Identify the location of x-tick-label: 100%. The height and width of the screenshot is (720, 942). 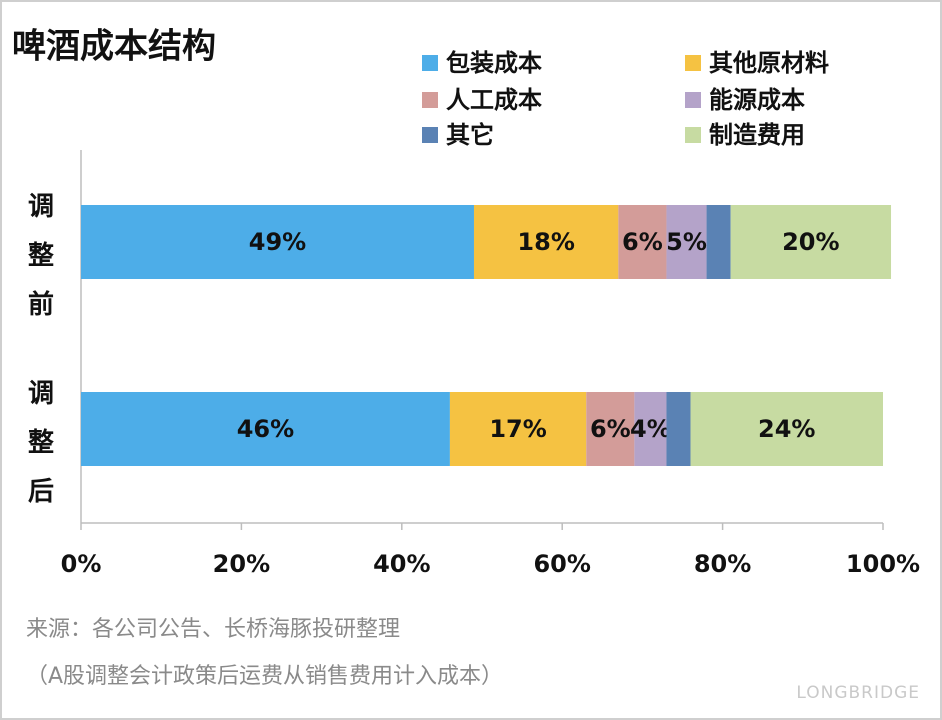
(883, 564).